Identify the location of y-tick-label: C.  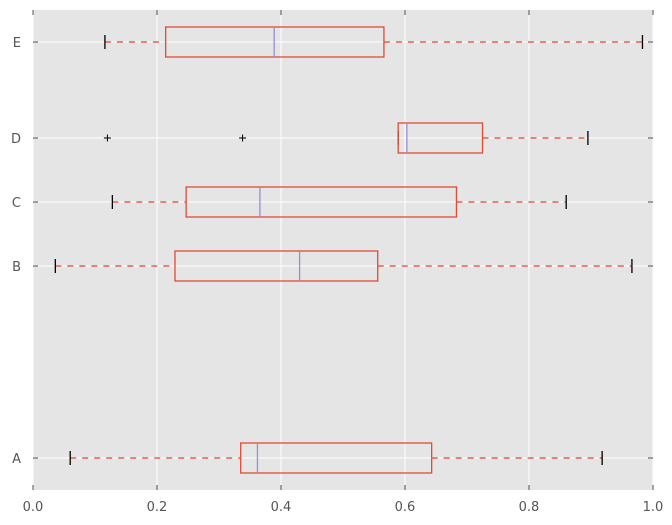
(16, 203).